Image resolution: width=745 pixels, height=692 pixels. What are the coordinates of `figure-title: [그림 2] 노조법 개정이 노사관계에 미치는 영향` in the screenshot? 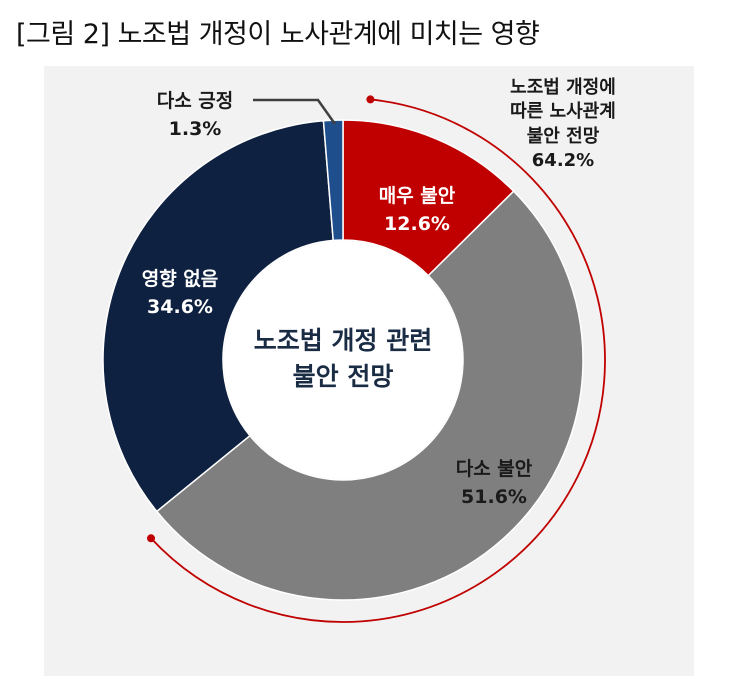 It's located at (278, 34).